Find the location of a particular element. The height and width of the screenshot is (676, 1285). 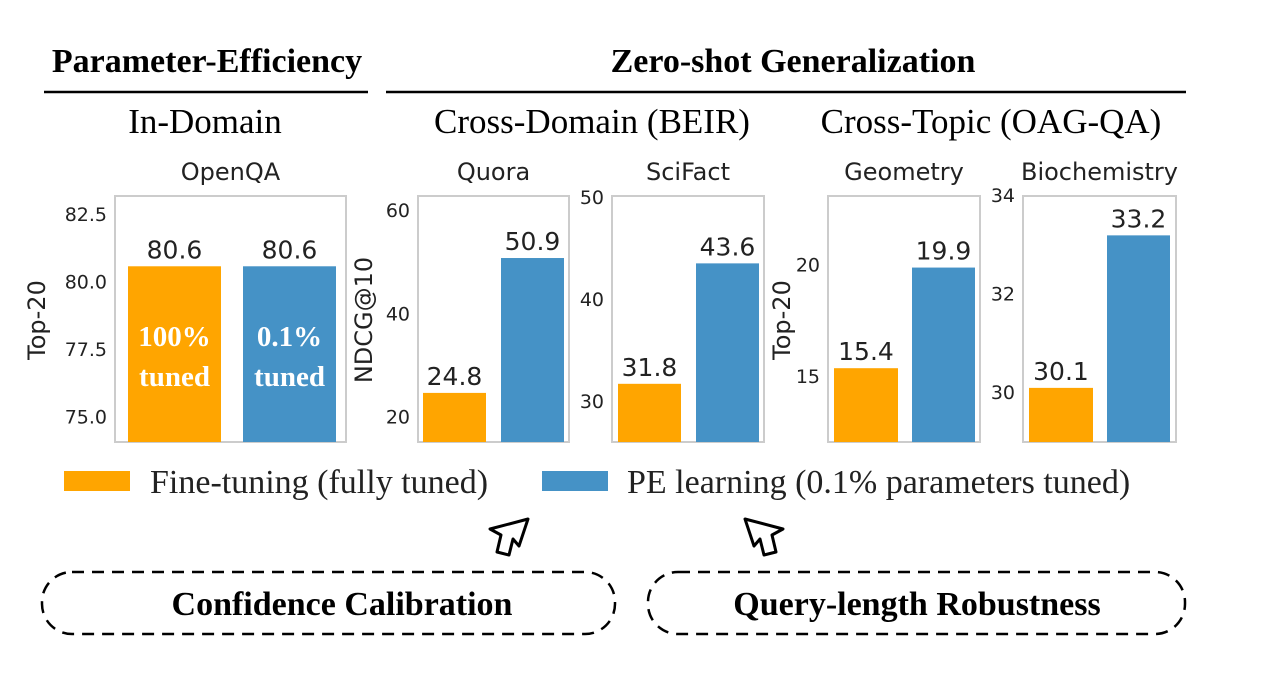

chart-scifact: SciFact 30 40 50 31.8 43.6 is located at coordinates (672, 300).